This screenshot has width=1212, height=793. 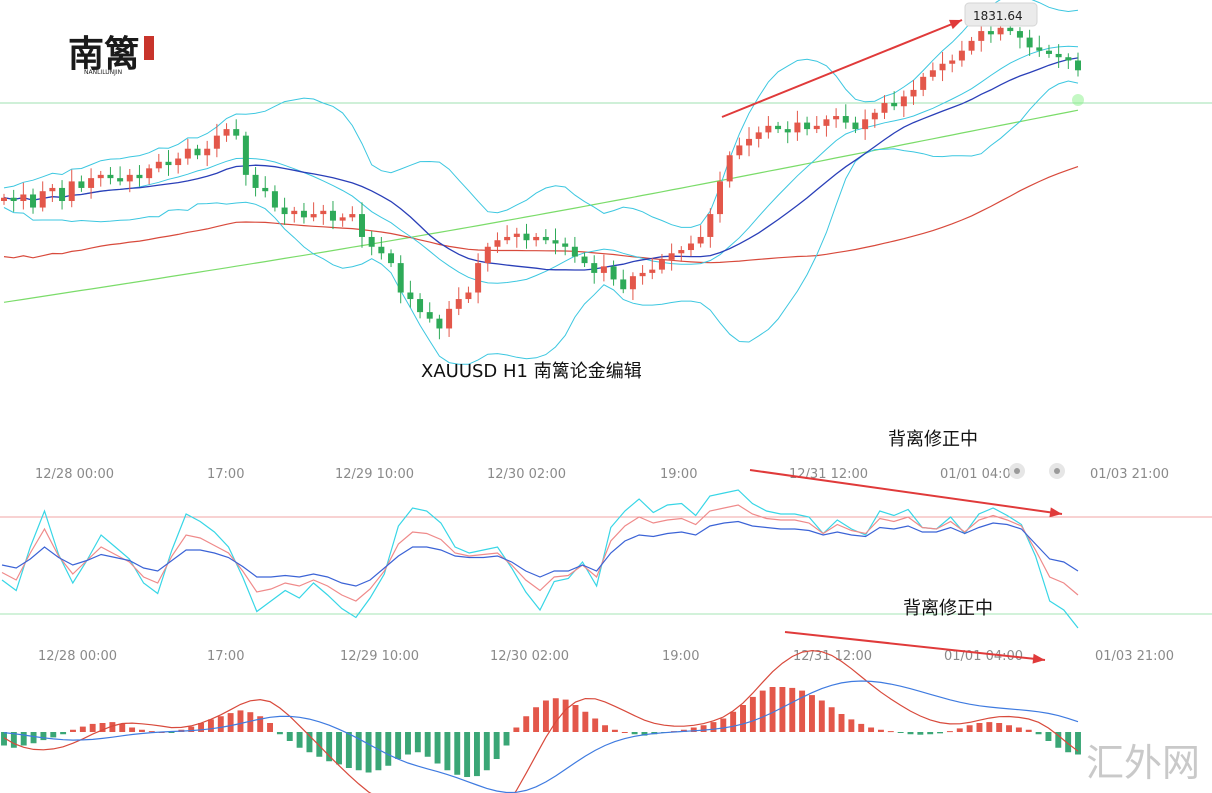 I want to click on logo-seal-icon, so click(x=149, y=48).